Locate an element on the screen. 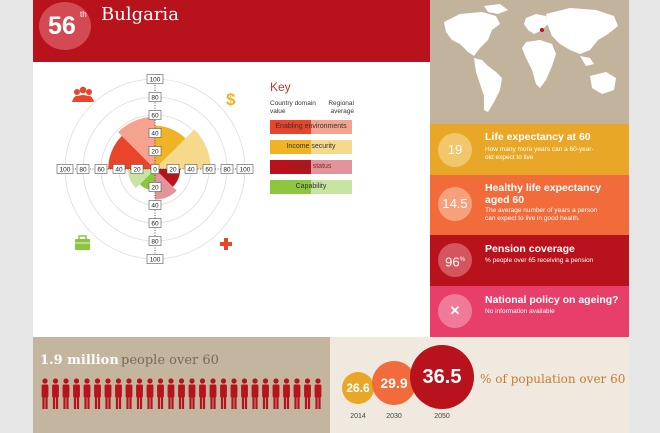 This screenshot has height=433, width=660. world-map is located at coordinates (529, 62).